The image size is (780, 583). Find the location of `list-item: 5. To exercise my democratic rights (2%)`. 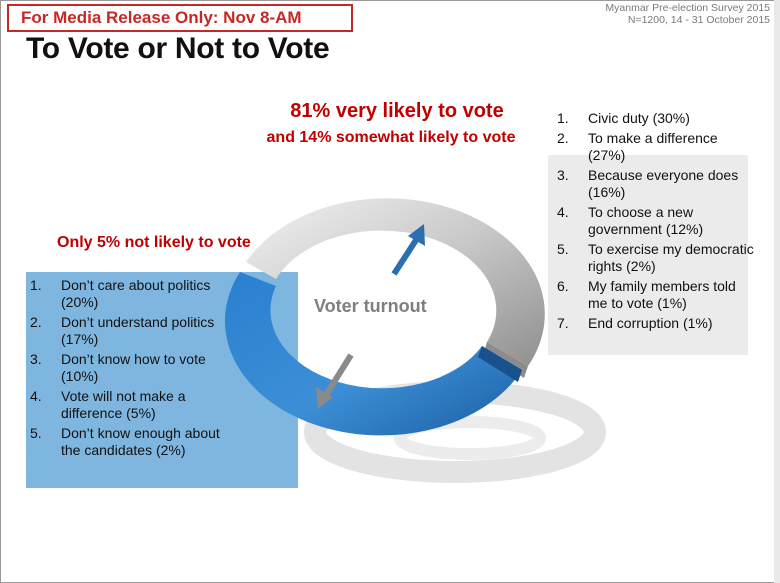

list-item: 5. To exercise my democratic rights (2%) is located at coordinates (657, 258).